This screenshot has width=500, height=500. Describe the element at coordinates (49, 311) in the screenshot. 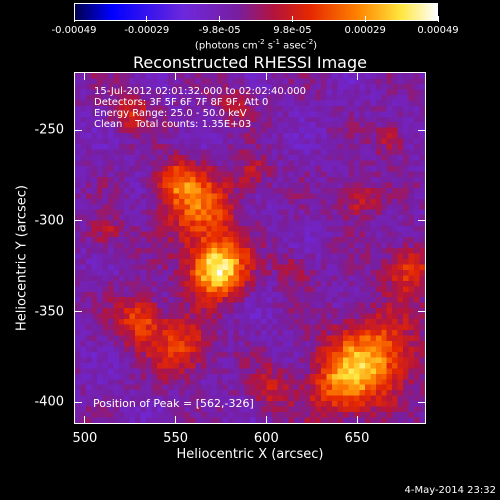

I see `y-tick-label: -350` at that location.